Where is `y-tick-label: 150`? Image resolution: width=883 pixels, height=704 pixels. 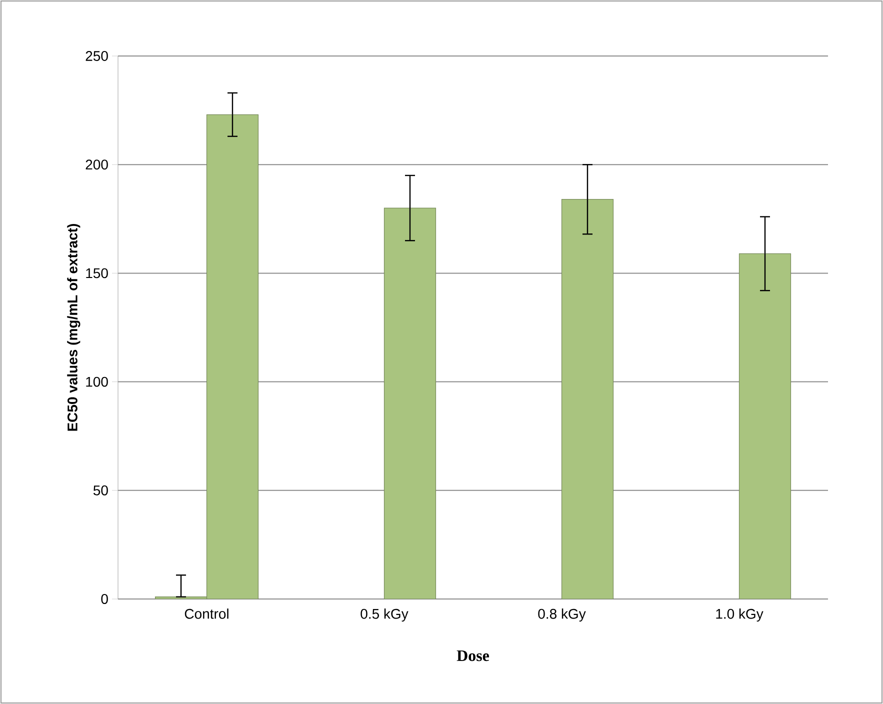
y-tick-label: 150 is located at coordinates (97, 273).